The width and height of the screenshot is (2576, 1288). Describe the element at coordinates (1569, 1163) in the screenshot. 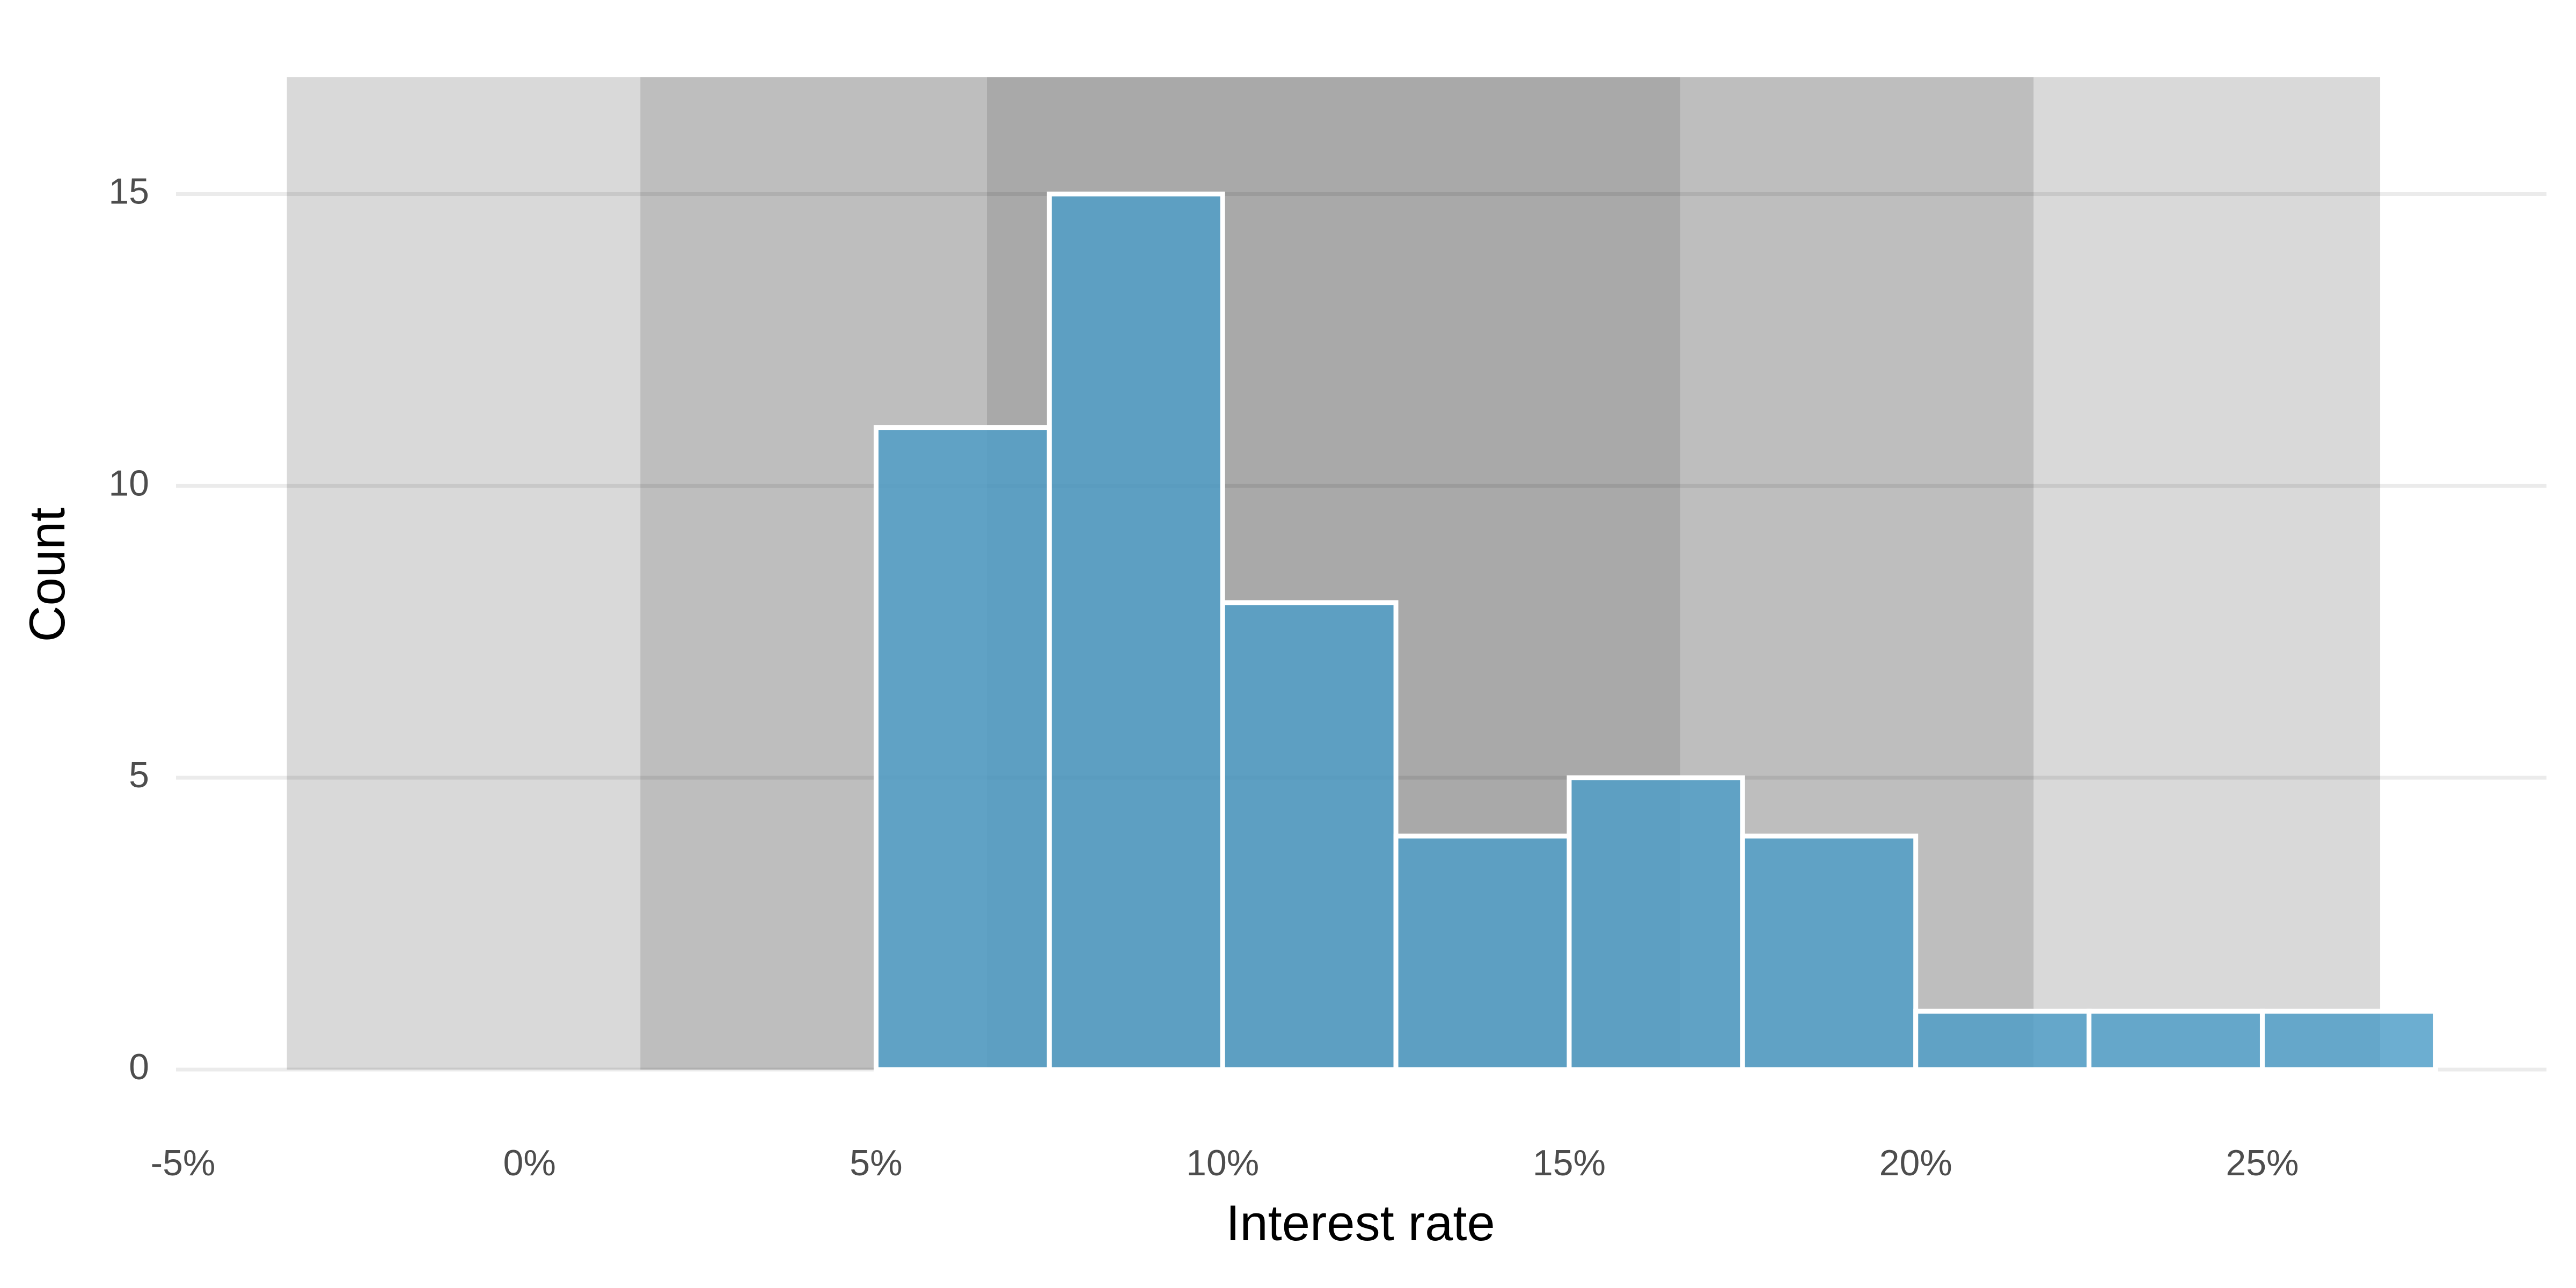

I see `x-tick-label: 15%` at that location.